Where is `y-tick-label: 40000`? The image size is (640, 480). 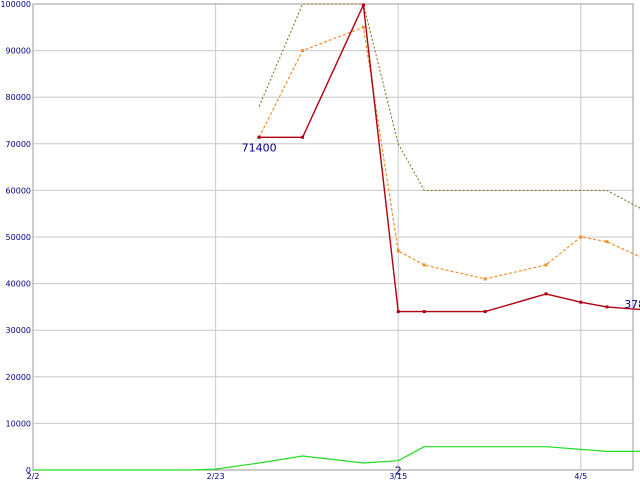
y-tick-label: 40000 is located at coordinates (18, 284).